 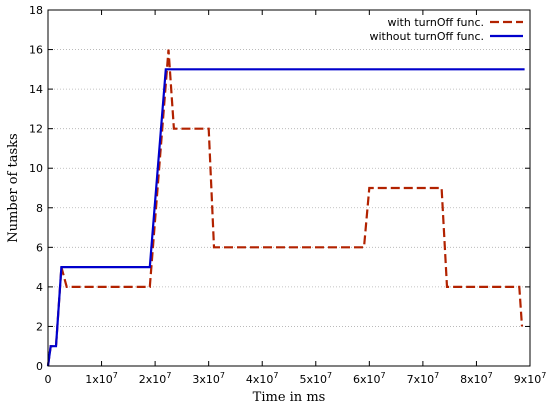 What do you see at coordinates (426, 36) in the screenshot?
I see `legend-label-without-turnoff: without turnOff func.` at bounding box center [426, 36].